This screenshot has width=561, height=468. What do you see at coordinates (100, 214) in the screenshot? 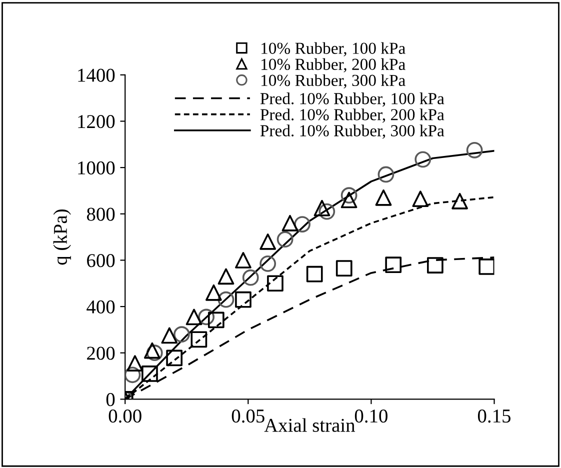
I see `y-tick-label: 800` at bounding box center [100, 214].